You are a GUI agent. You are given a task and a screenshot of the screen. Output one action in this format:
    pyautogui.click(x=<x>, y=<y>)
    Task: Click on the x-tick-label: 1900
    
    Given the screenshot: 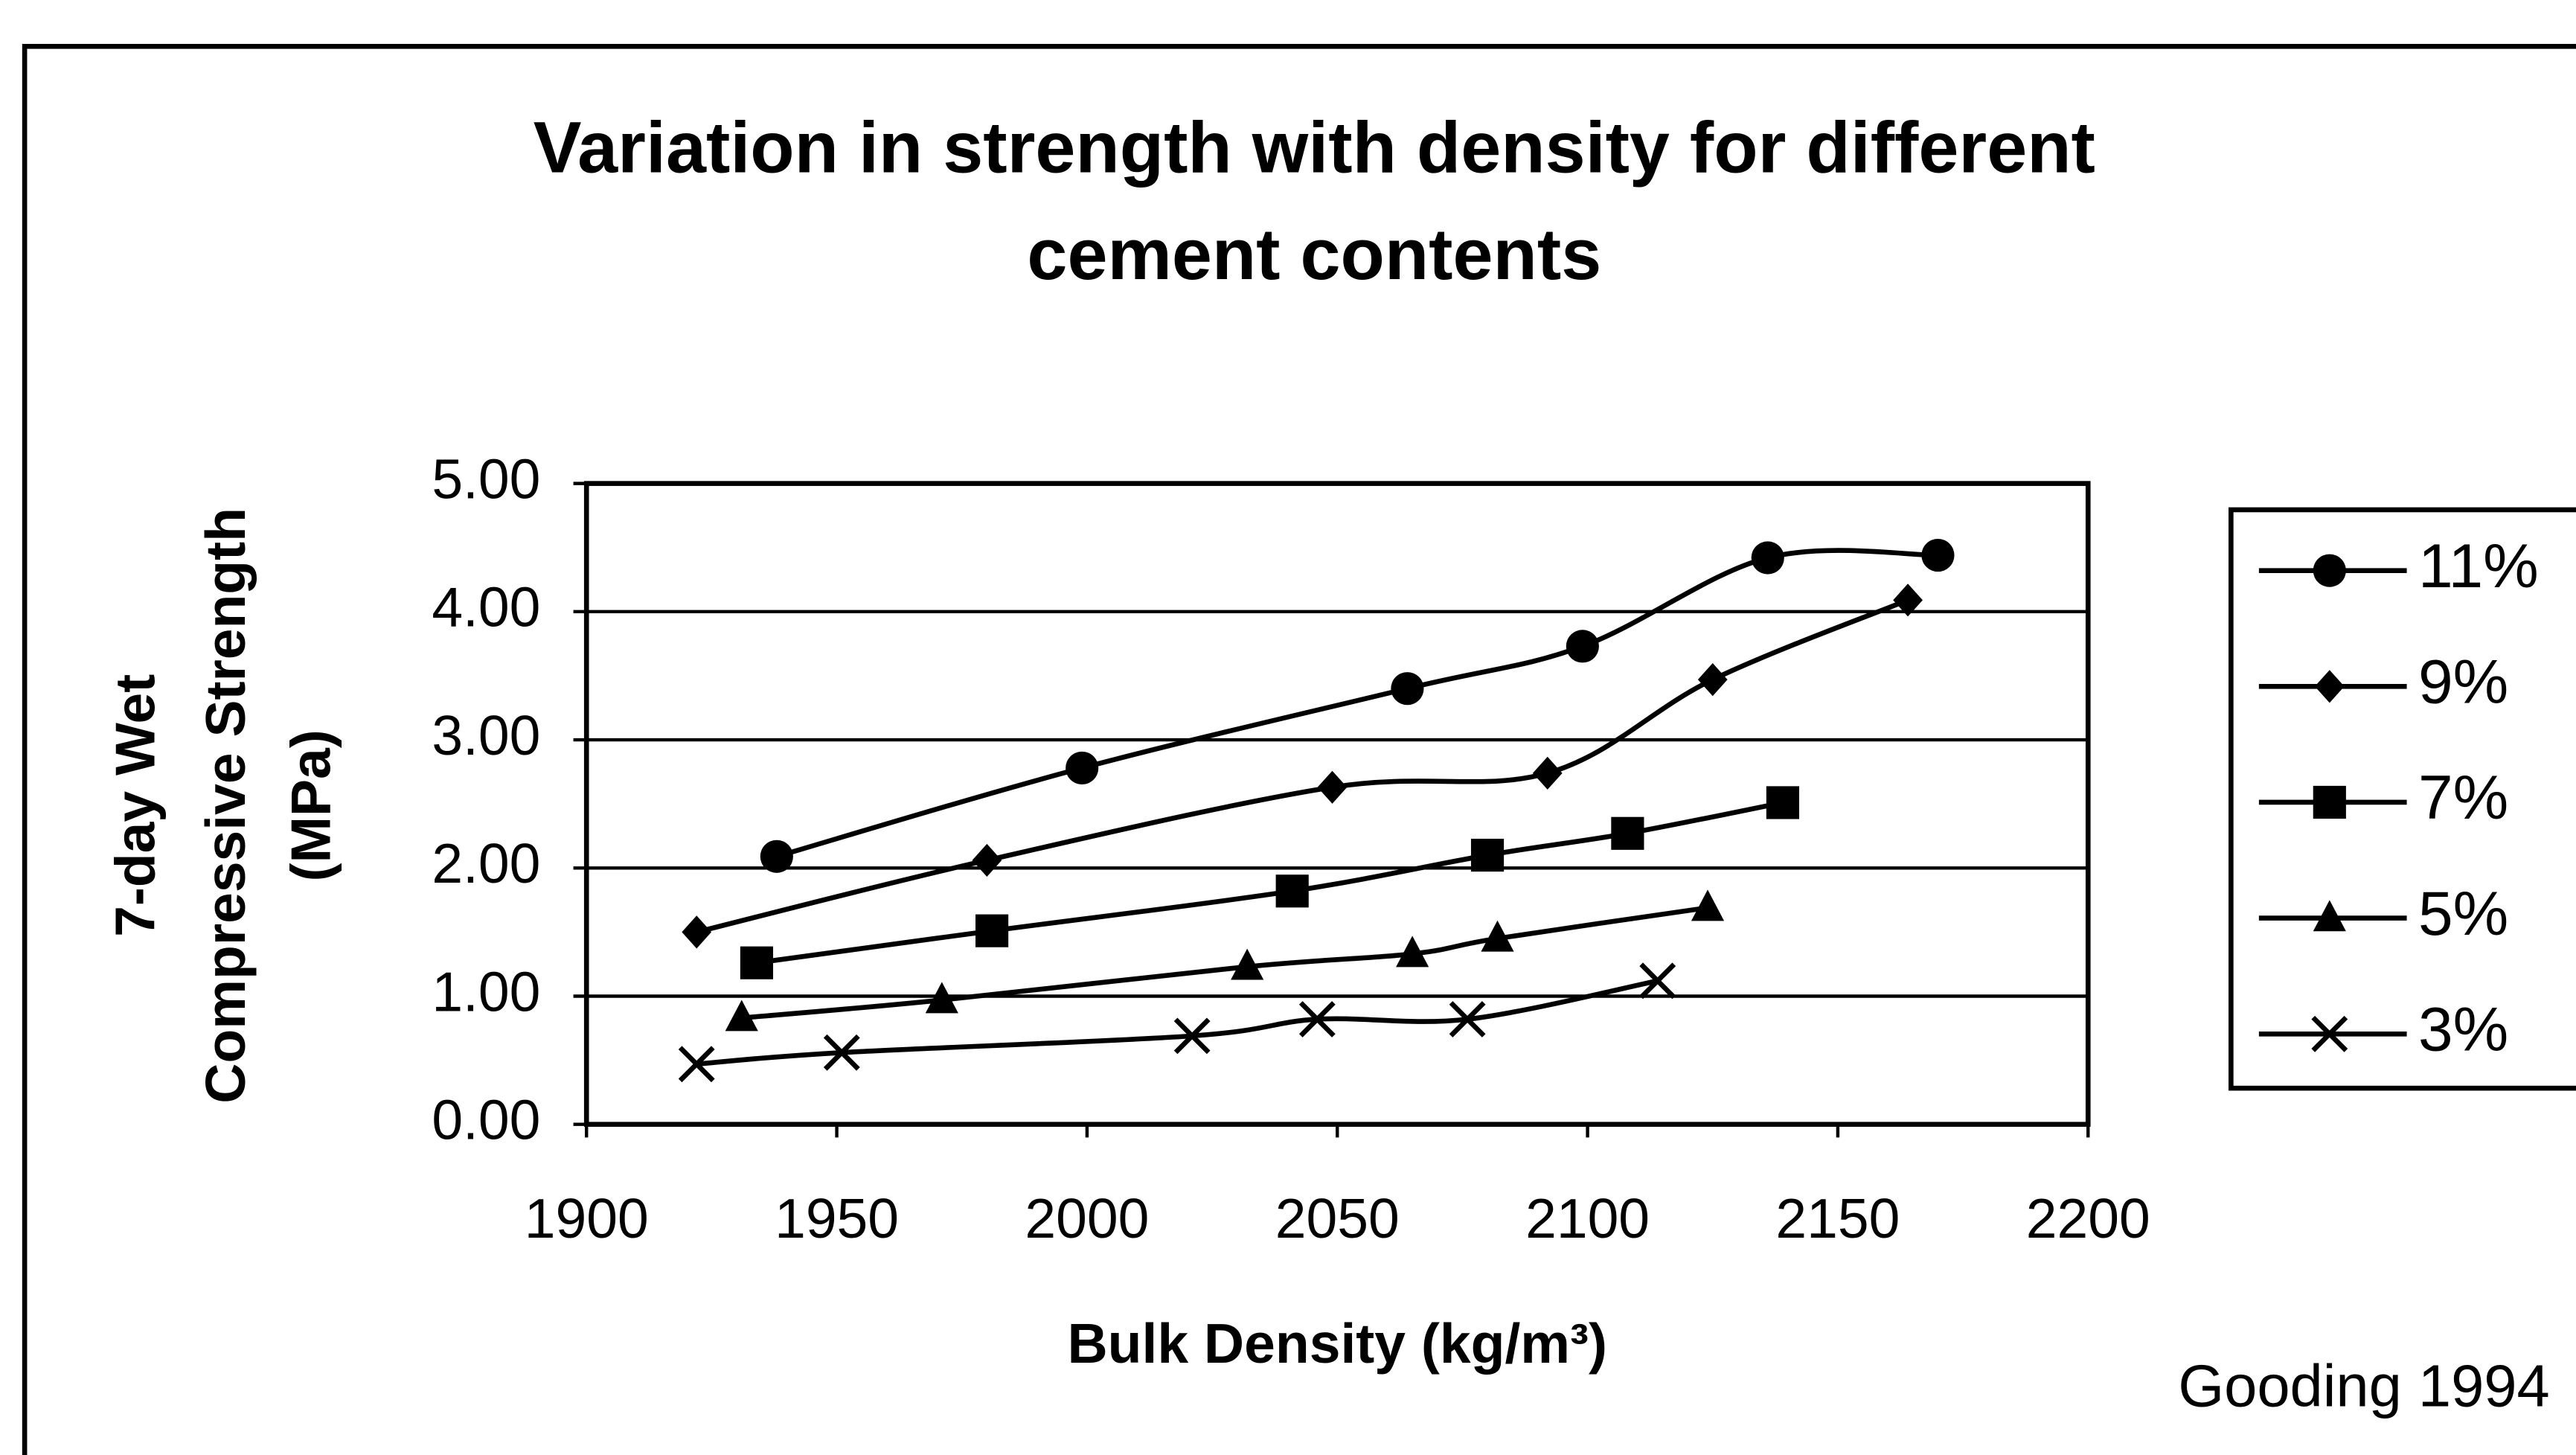 What is the action you would take?
    pyautogui.click(x=587, y=1218)
    